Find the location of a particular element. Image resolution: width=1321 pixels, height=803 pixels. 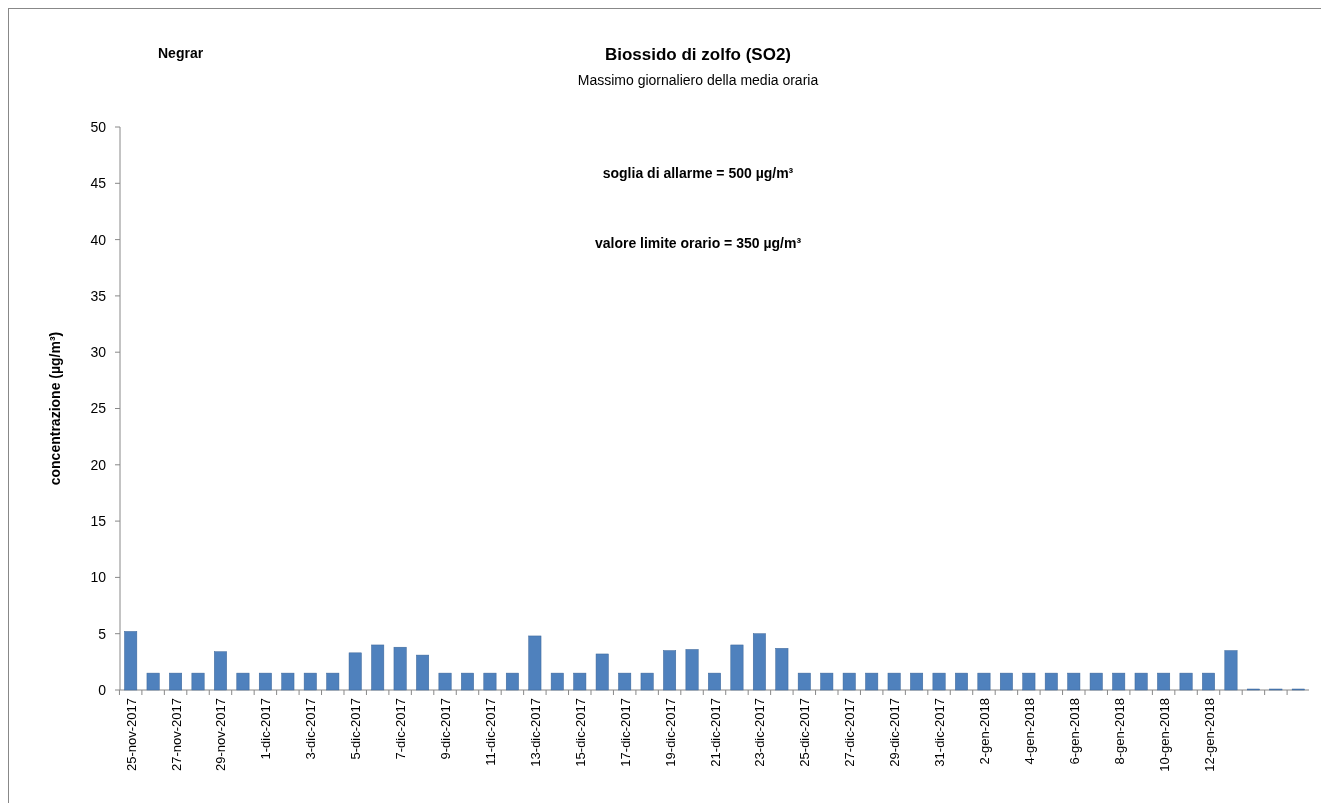

x-tick-label: 3-dic-2017 is located at coordinates (311, 729).